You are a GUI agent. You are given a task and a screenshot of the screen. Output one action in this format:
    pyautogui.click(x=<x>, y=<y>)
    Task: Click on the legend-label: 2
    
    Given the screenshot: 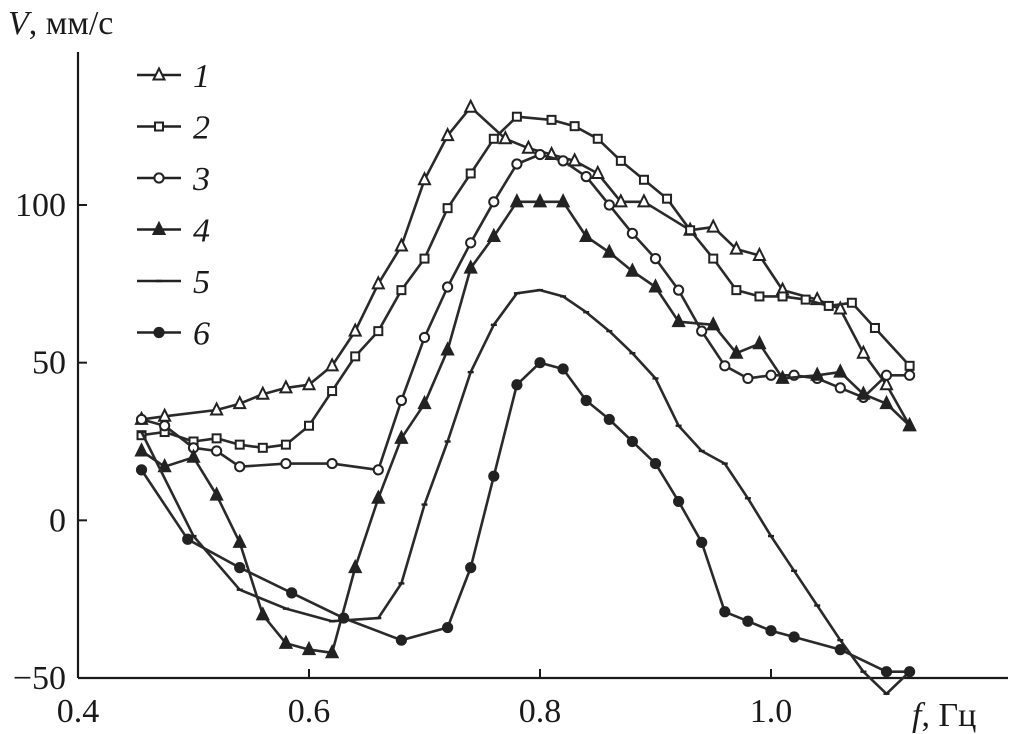 What is the action you would take?
    pyautogui.click(x=201, y=128)
    